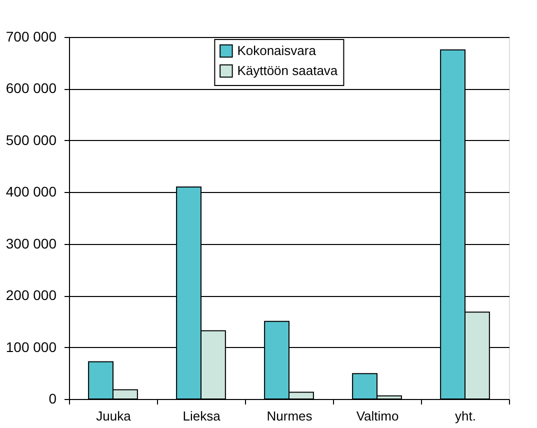  What do you see at coordinates (114, 416) in the screenshot?
I see `x-tick-label: Juuka` at bounding box center [114, 416].